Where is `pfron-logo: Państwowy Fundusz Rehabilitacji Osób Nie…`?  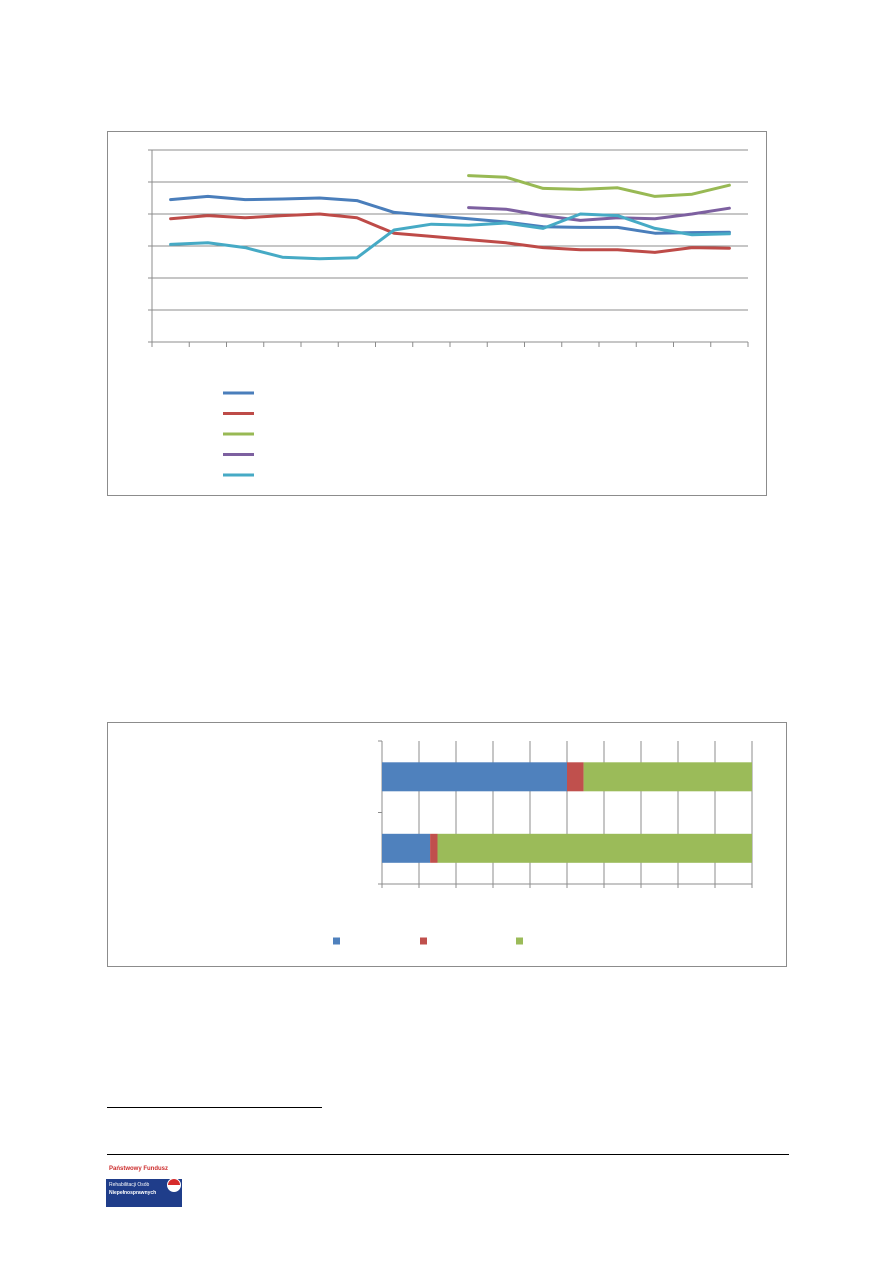 pfron-logo: Państwowy Fundusz Rehabilitacji Osób Nie… is located at coordinates (144, 1185).